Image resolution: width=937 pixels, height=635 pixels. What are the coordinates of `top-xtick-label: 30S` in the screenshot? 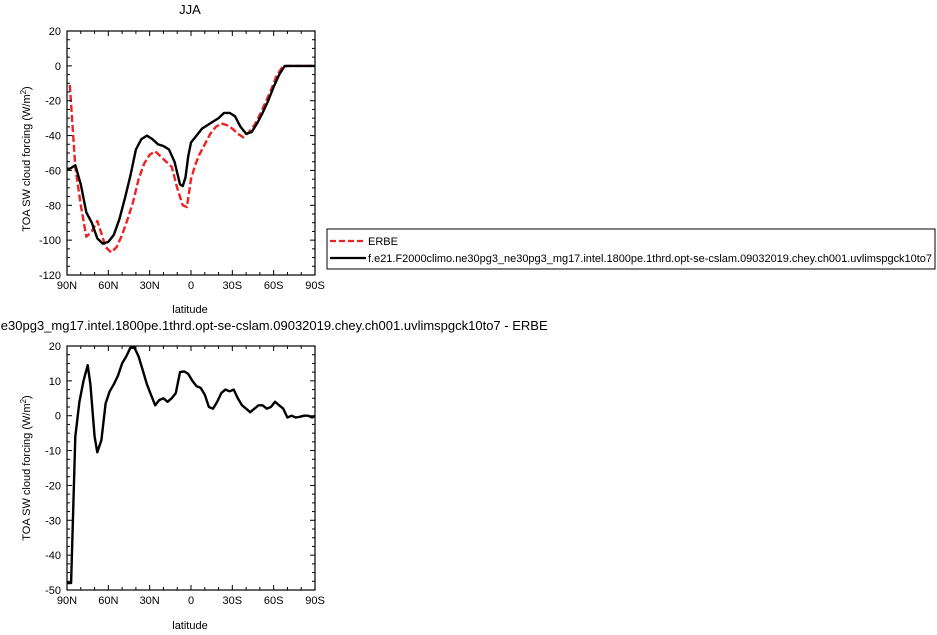 It's located at (233, 286).